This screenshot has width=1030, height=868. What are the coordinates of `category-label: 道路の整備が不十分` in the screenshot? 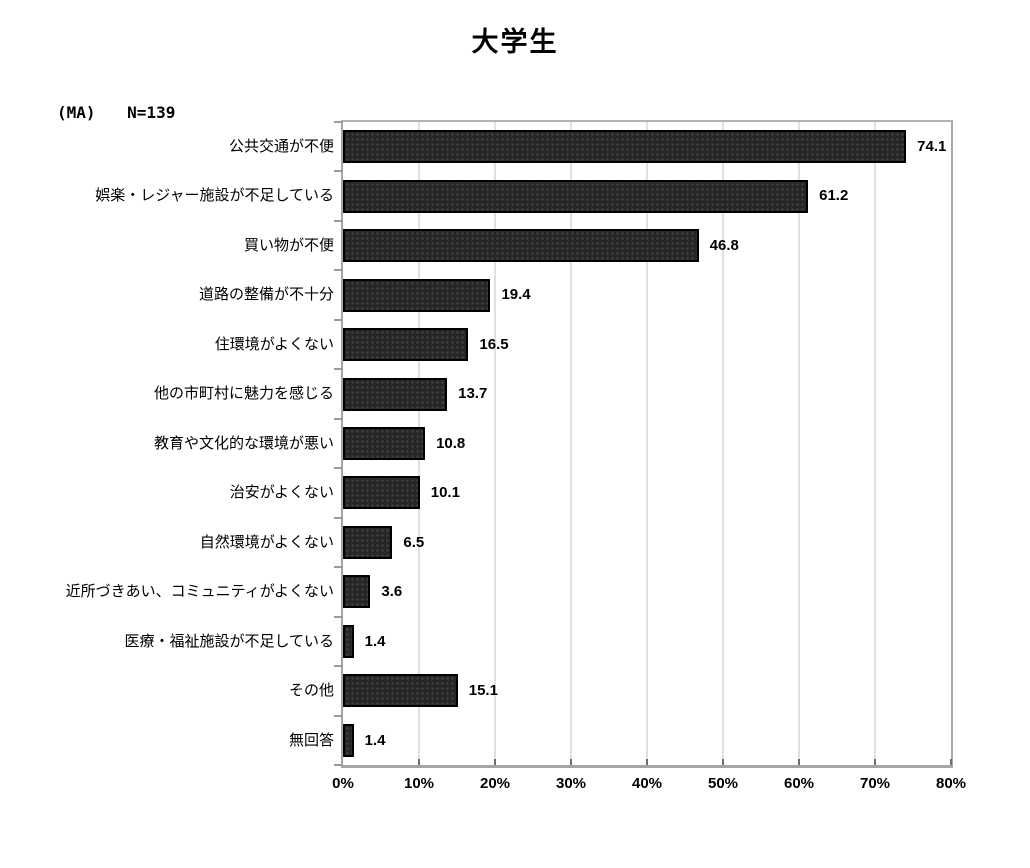 It's located at (266, 295).